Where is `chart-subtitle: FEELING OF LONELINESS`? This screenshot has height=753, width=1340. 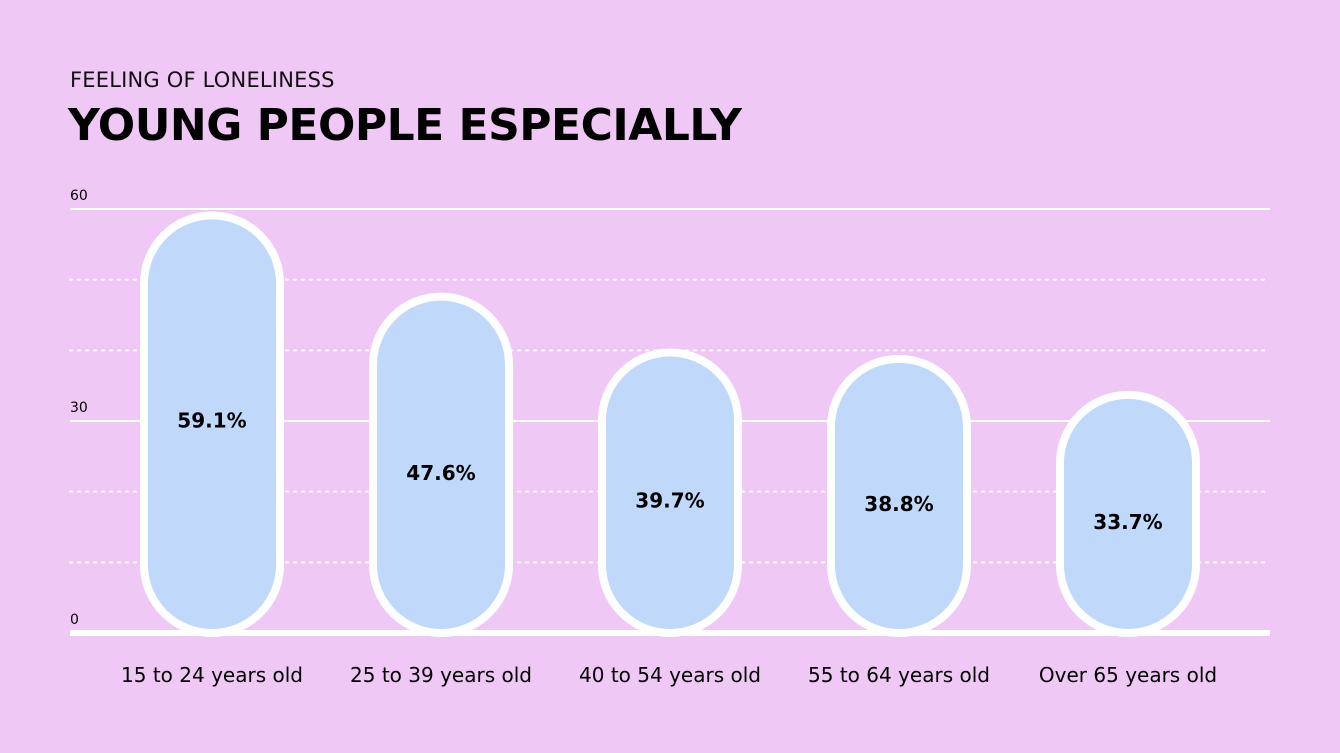
chart-subtitle: FEELING OF LONELINESS is located at coordinates (202, 80).